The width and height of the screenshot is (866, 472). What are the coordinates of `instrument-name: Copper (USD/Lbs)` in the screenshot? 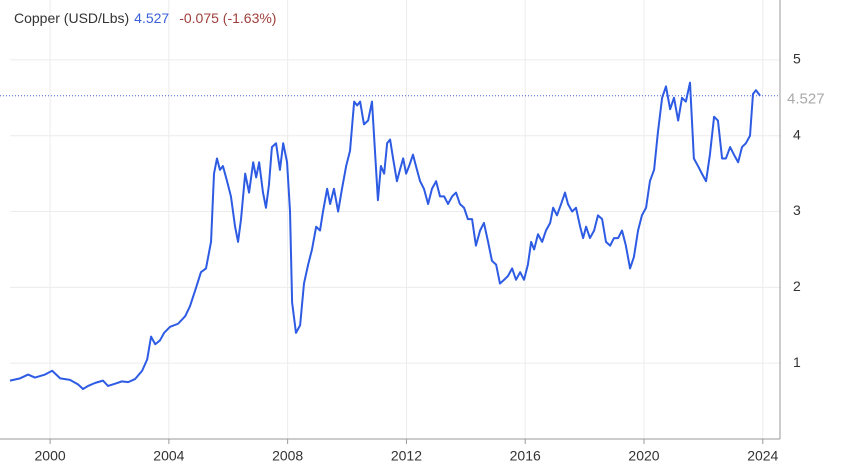 It's located at (71, 18).